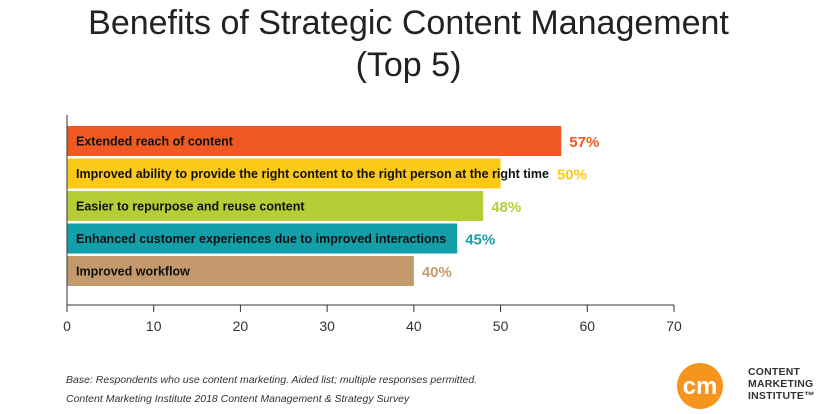 The width and height of the screenshot is (817, 414). I want to click on logo-line-2: MARKETING, so click(781, 384).